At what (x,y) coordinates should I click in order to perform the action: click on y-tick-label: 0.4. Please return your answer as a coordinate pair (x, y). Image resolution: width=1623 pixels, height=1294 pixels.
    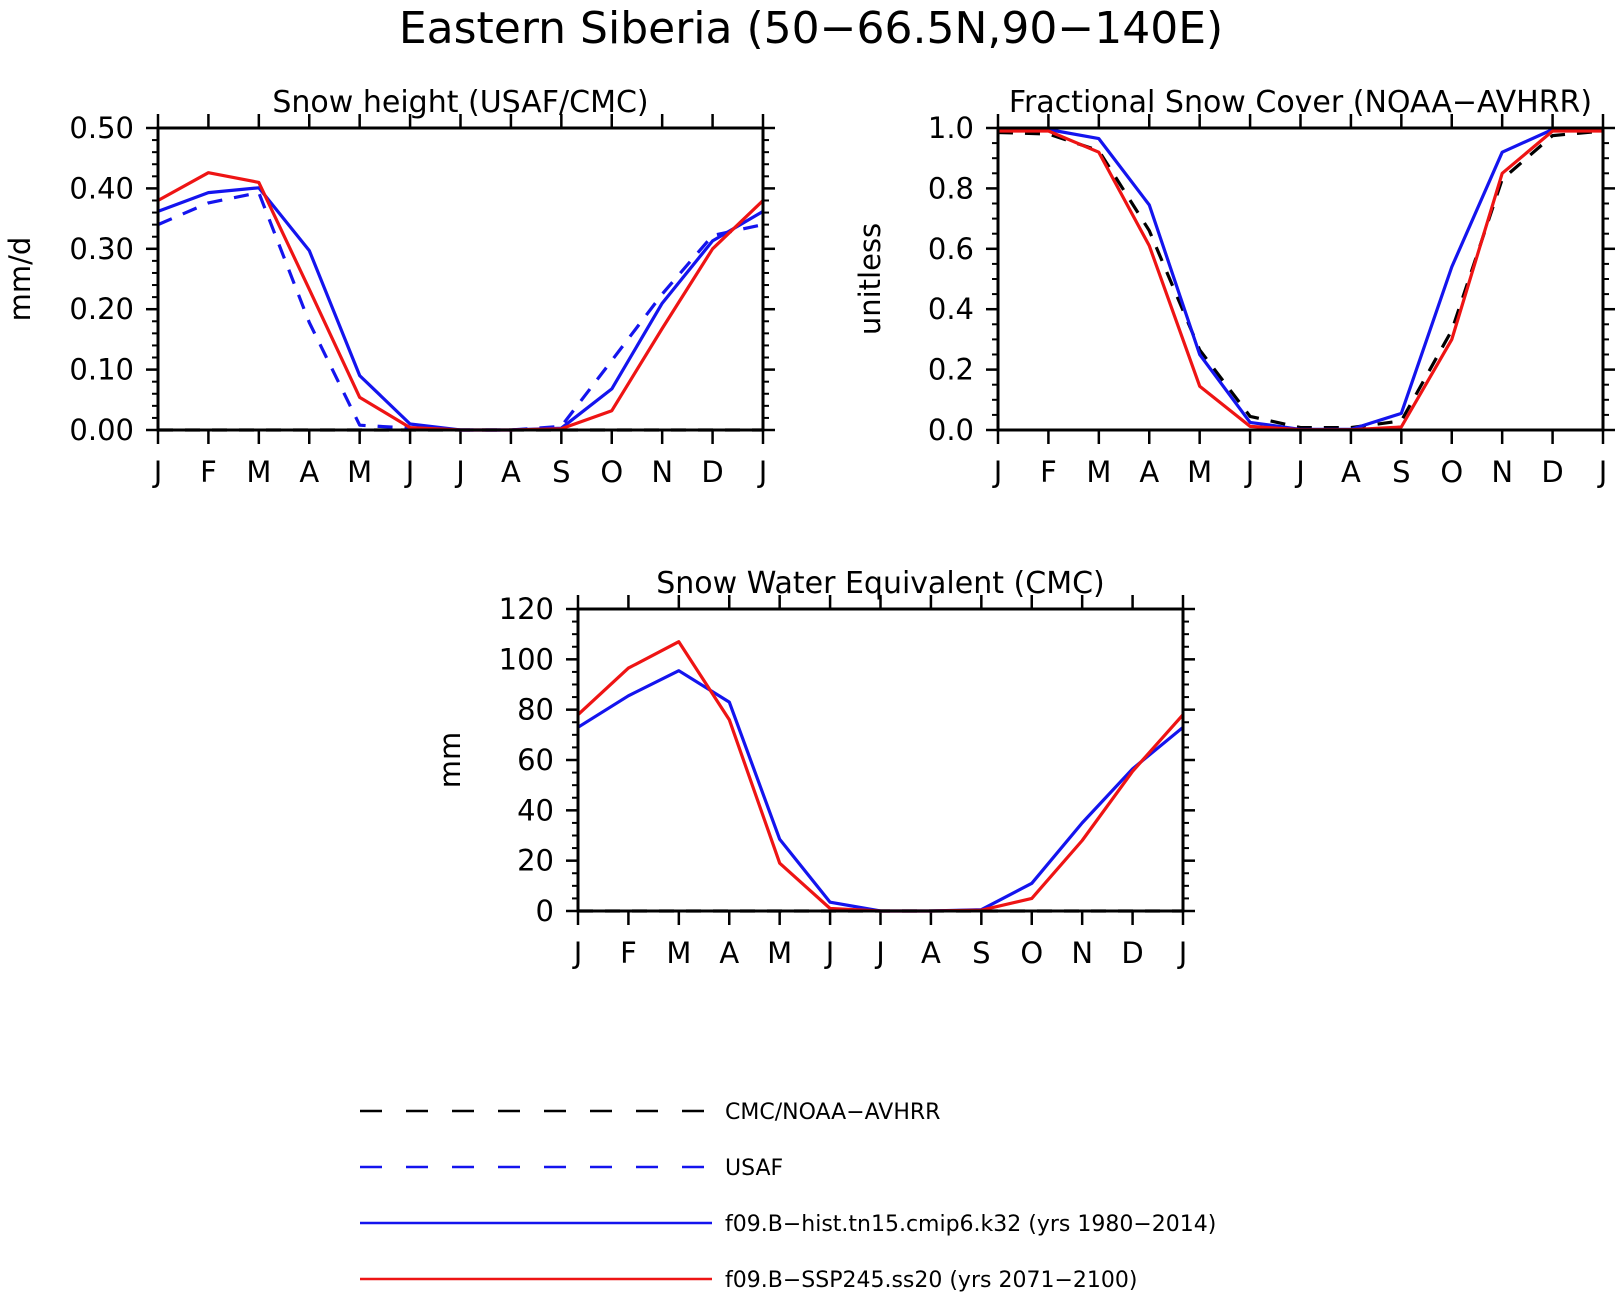
    Looking at the image, I should click on (951, 309).